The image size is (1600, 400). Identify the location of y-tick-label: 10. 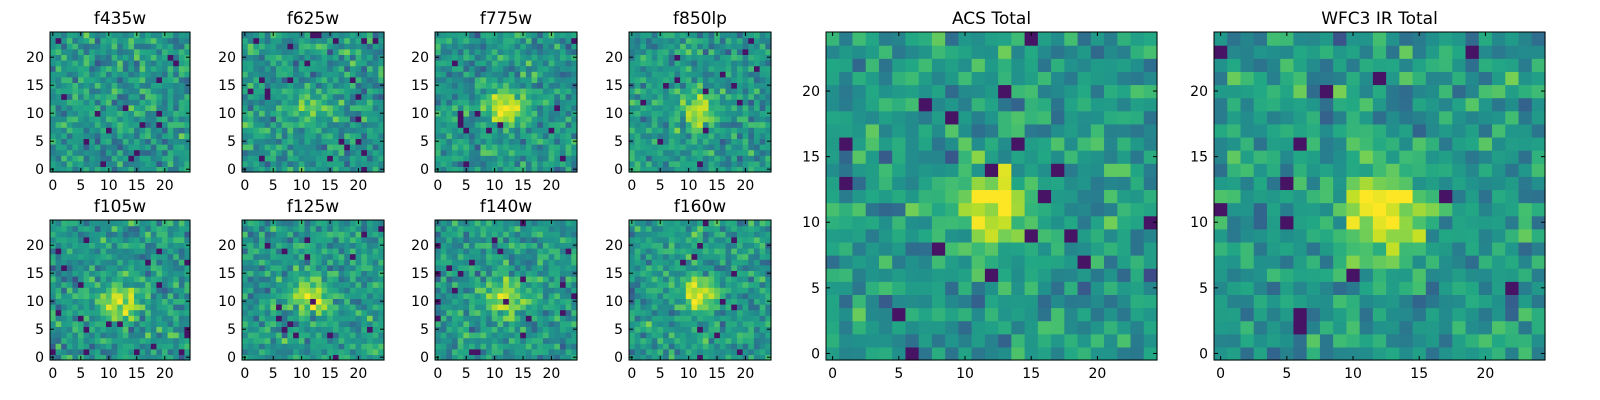
(35, 114).